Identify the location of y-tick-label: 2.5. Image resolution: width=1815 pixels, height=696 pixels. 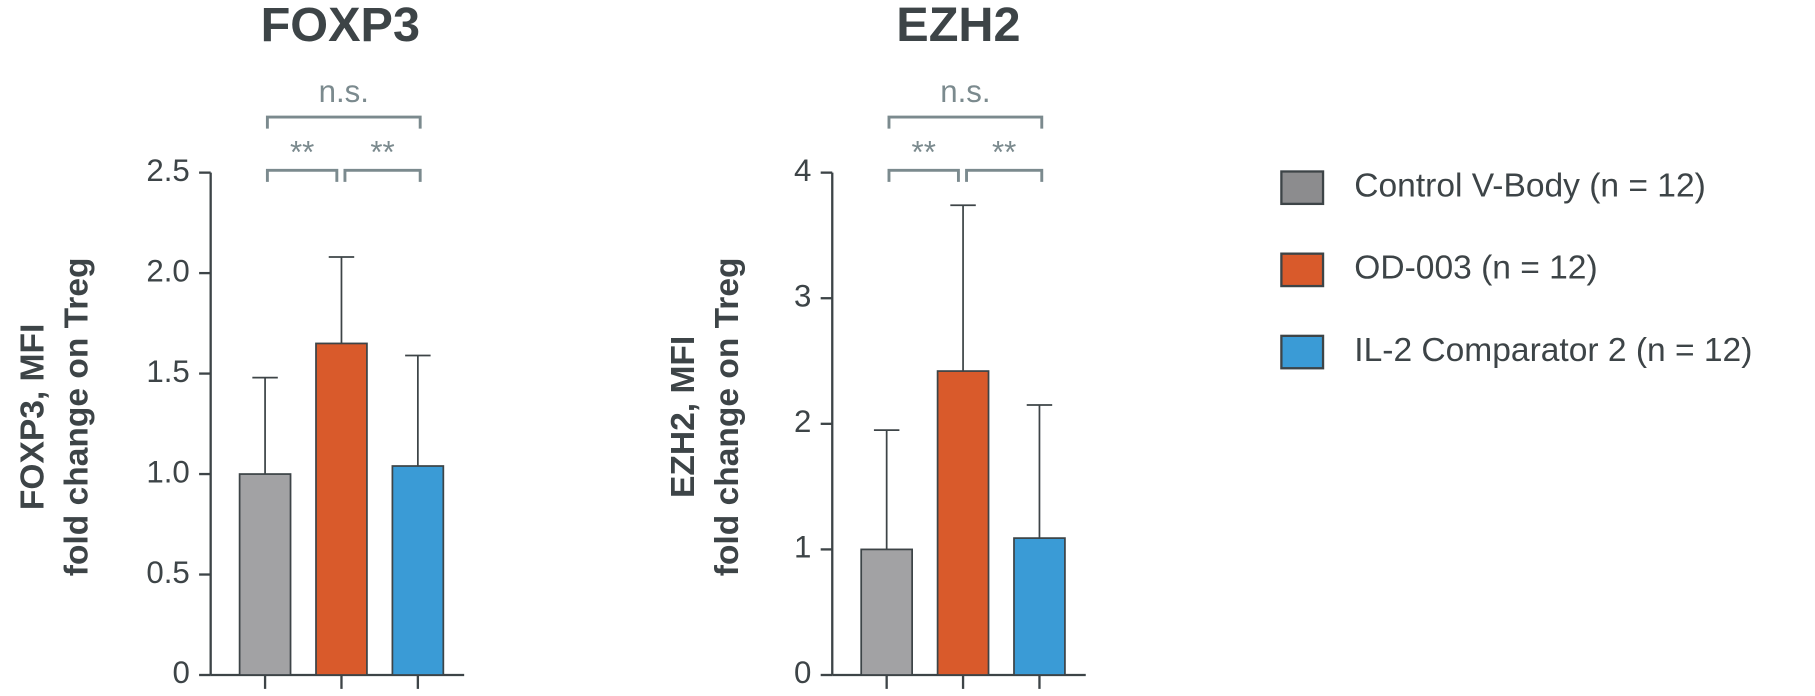
(167, 170).